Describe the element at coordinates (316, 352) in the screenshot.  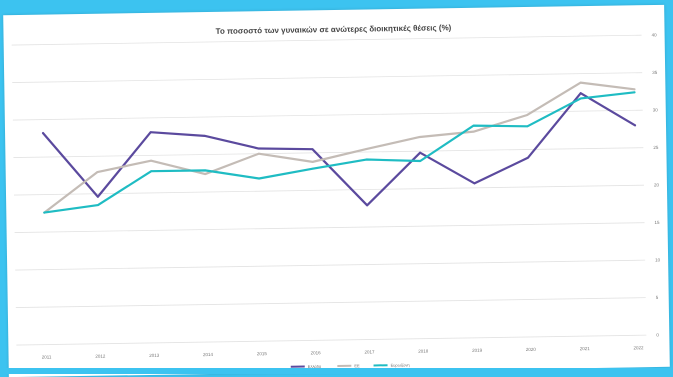
I see `x-tick-label: 2016` at that location.